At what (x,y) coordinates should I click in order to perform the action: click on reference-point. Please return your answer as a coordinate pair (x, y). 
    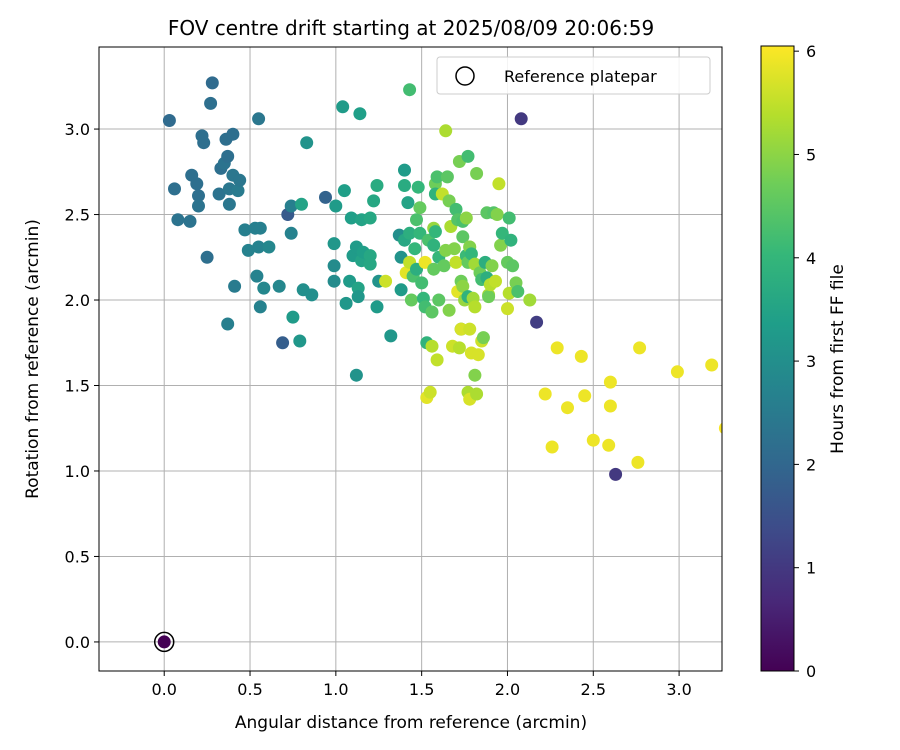
    Looking at the image, I should click on (164, 642).